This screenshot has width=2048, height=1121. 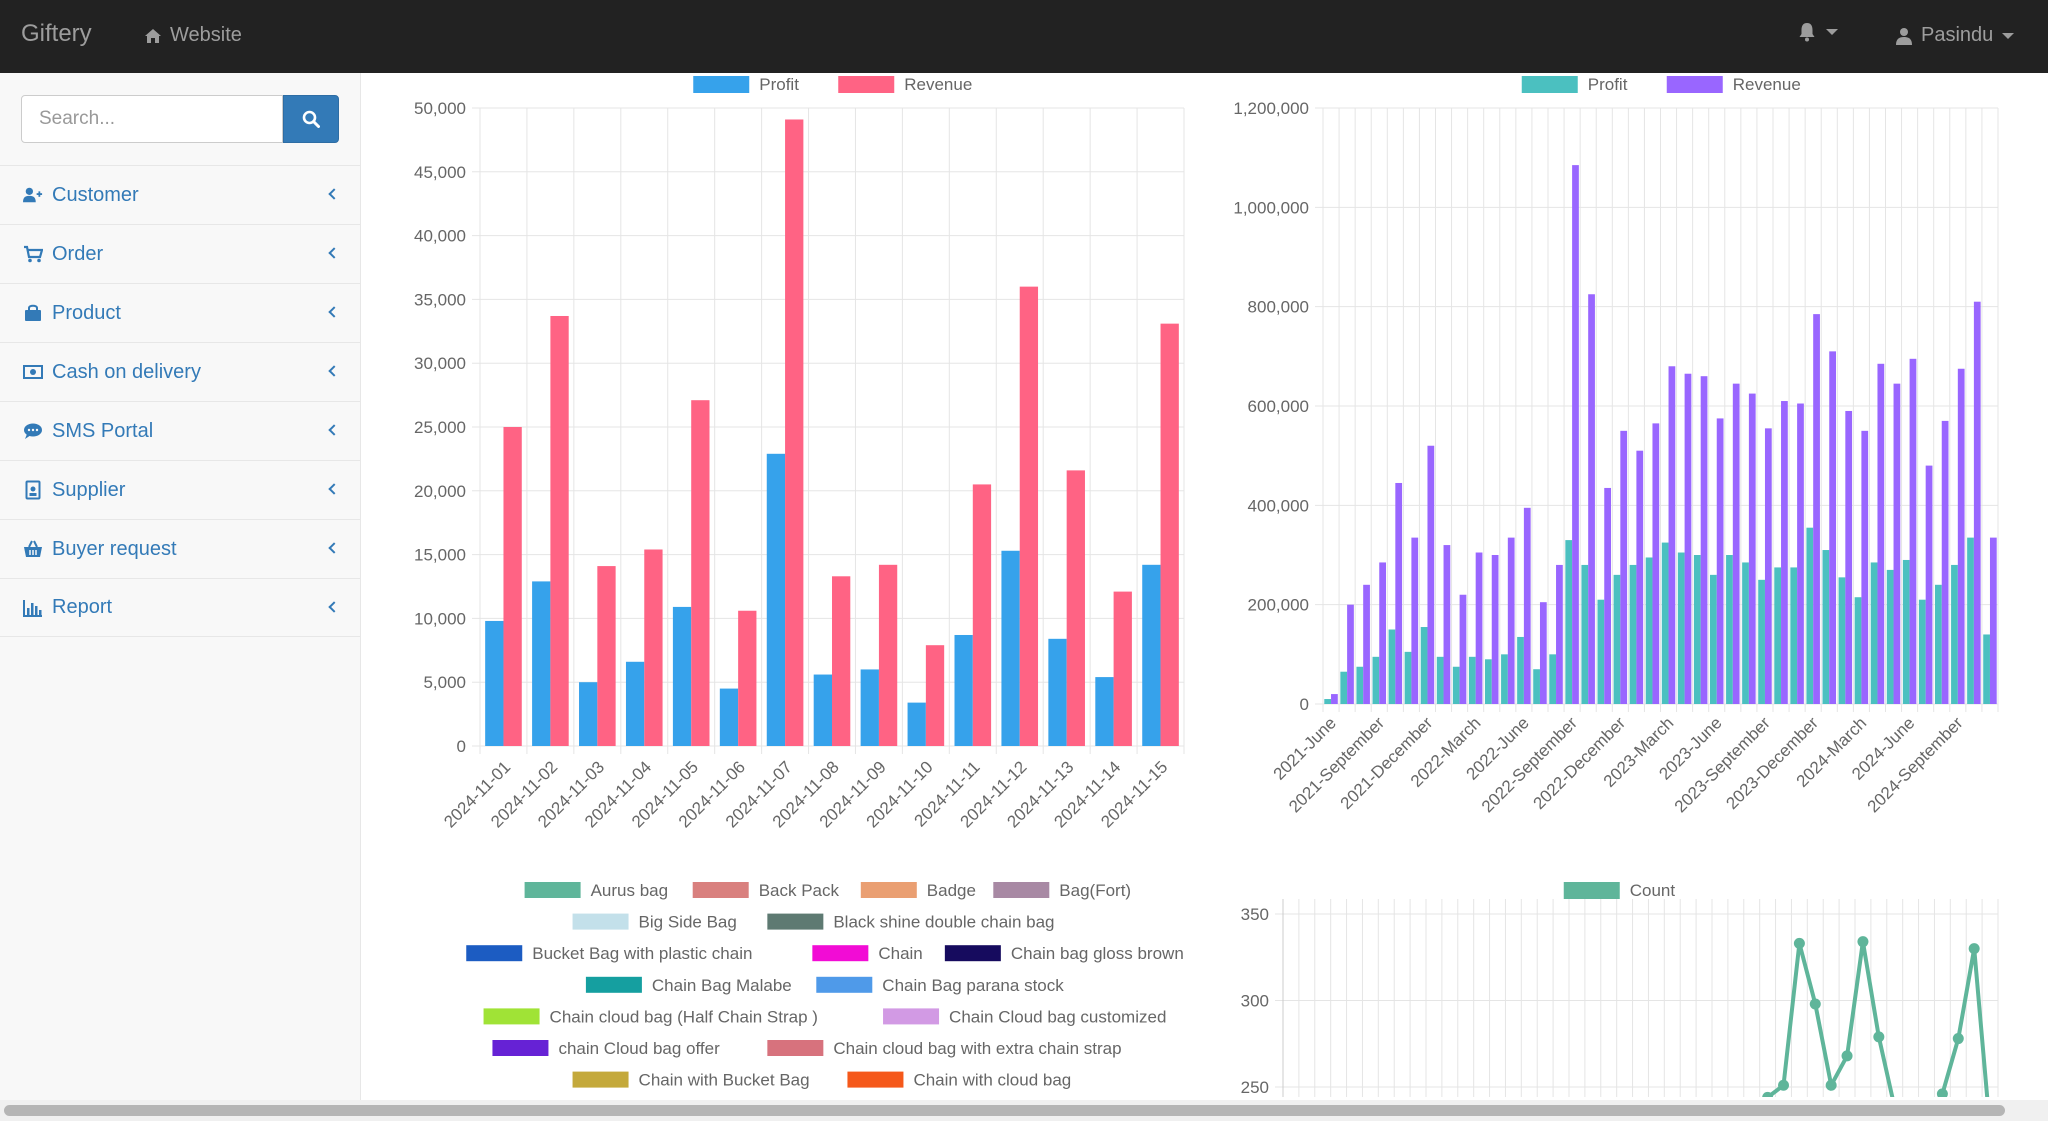 I want to click on y-tick-label: 20,000, so click(x=440, y=491).